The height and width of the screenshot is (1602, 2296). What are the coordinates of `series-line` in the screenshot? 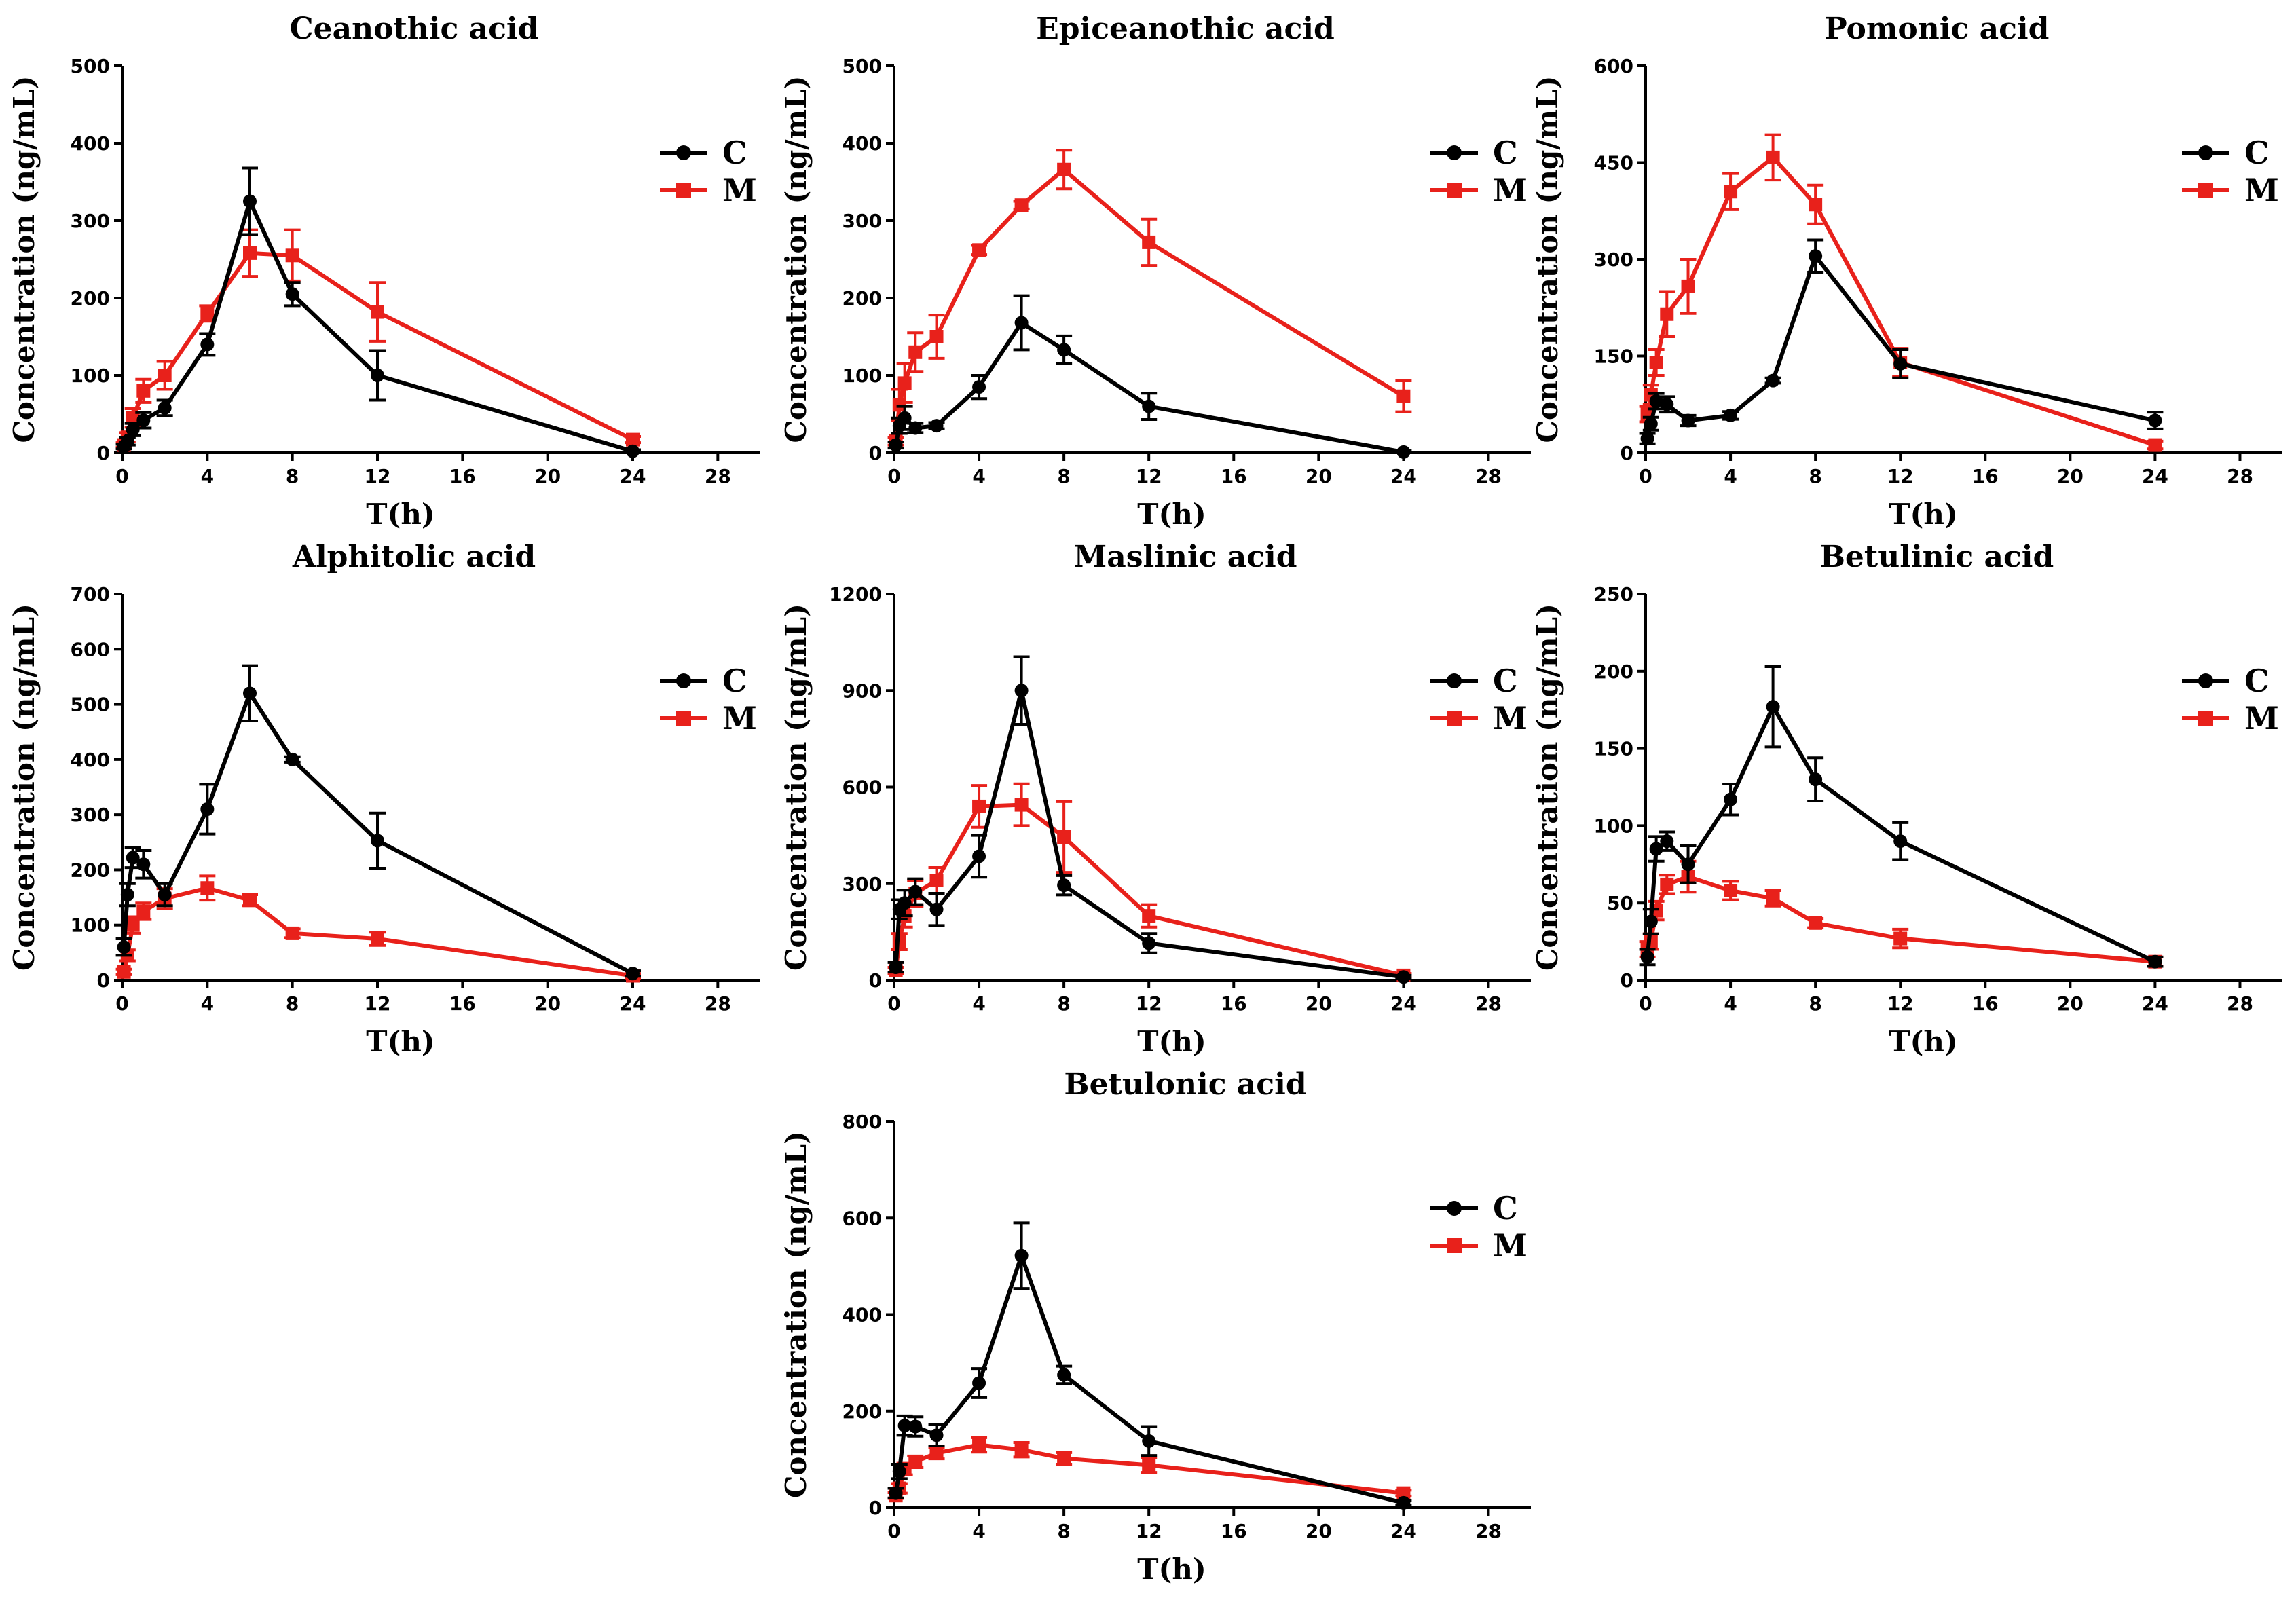 It's located at (1148, 387).